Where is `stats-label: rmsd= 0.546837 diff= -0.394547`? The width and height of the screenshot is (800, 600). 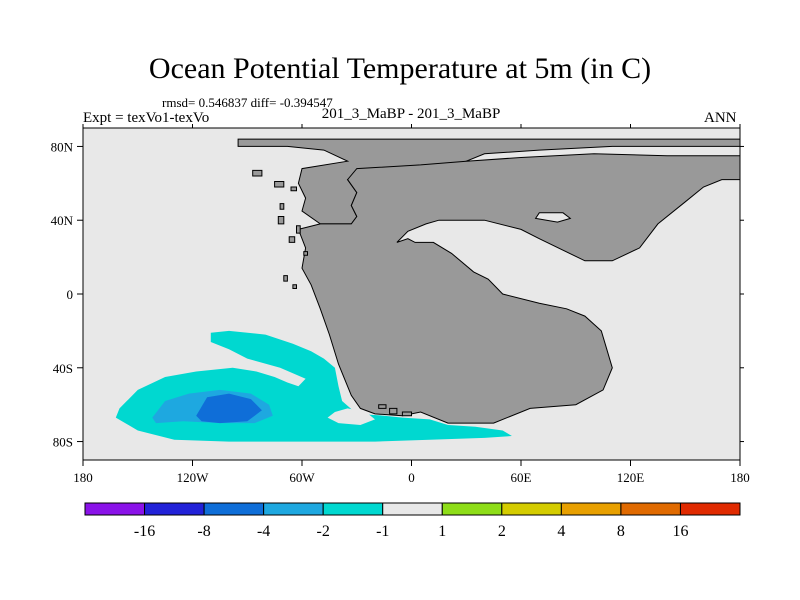
stats-label: rmsd= 0.546837 diff= -0.394547 is located at coordinates (247, 102).